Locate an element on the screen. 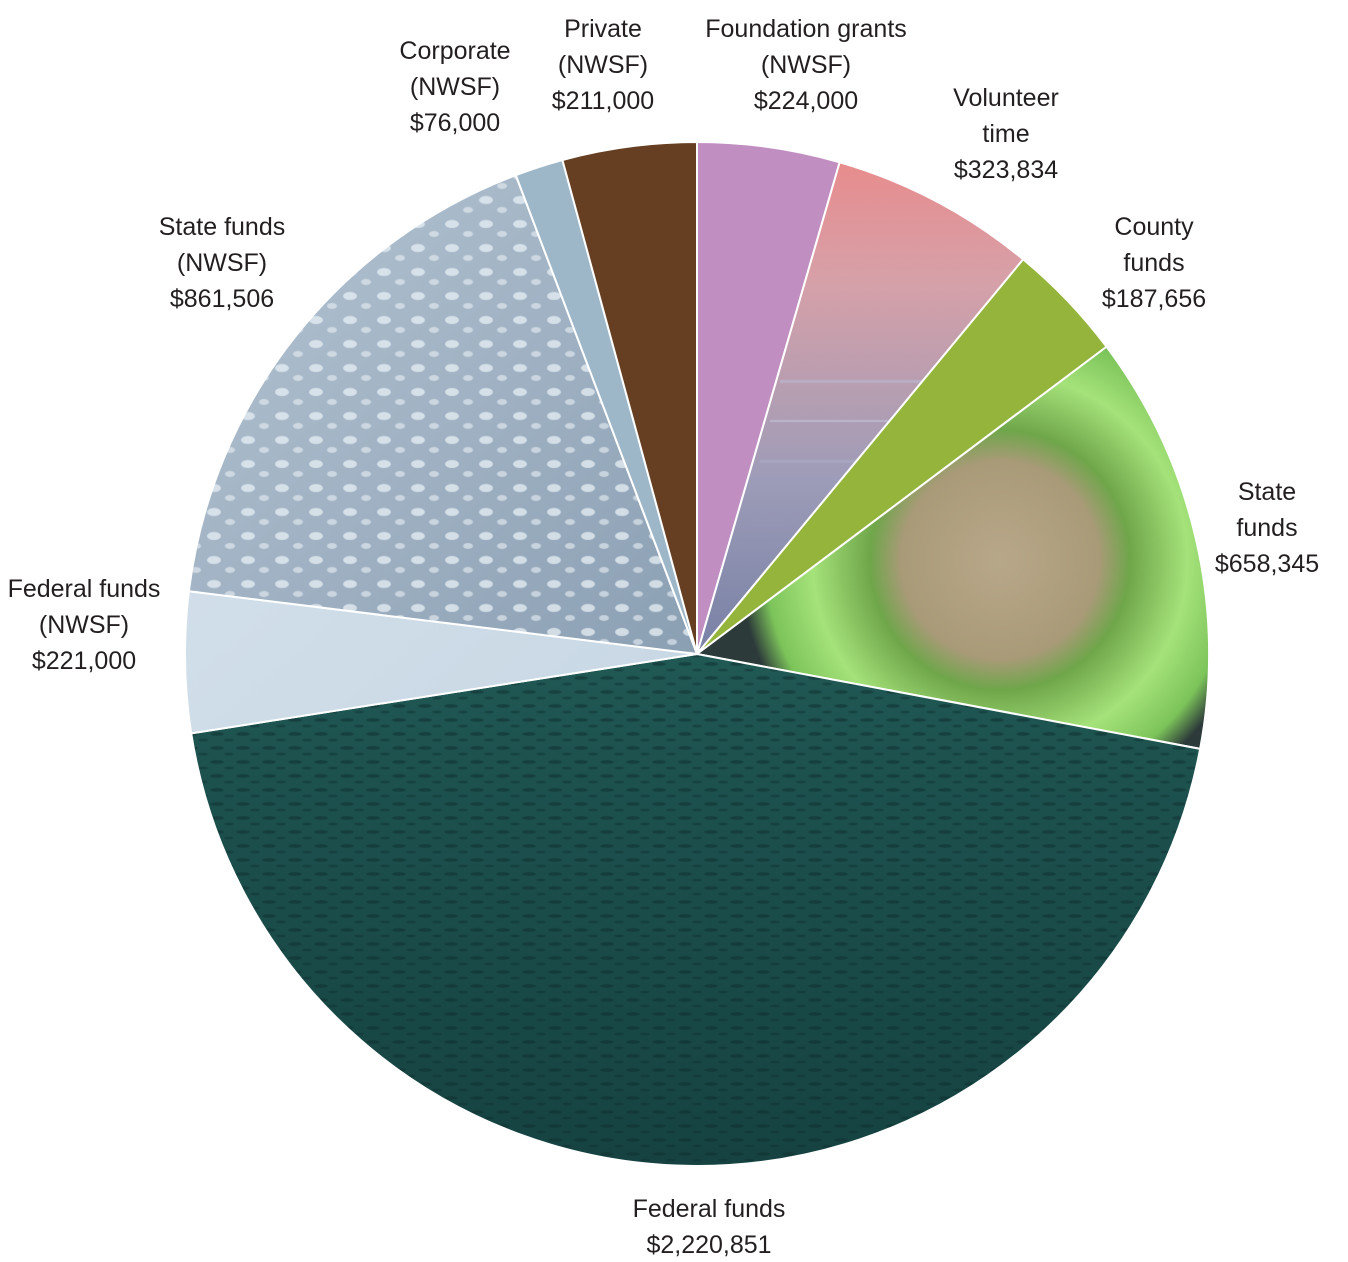  slice-name-label: Foundation grants is located at coordinates (806, 29).